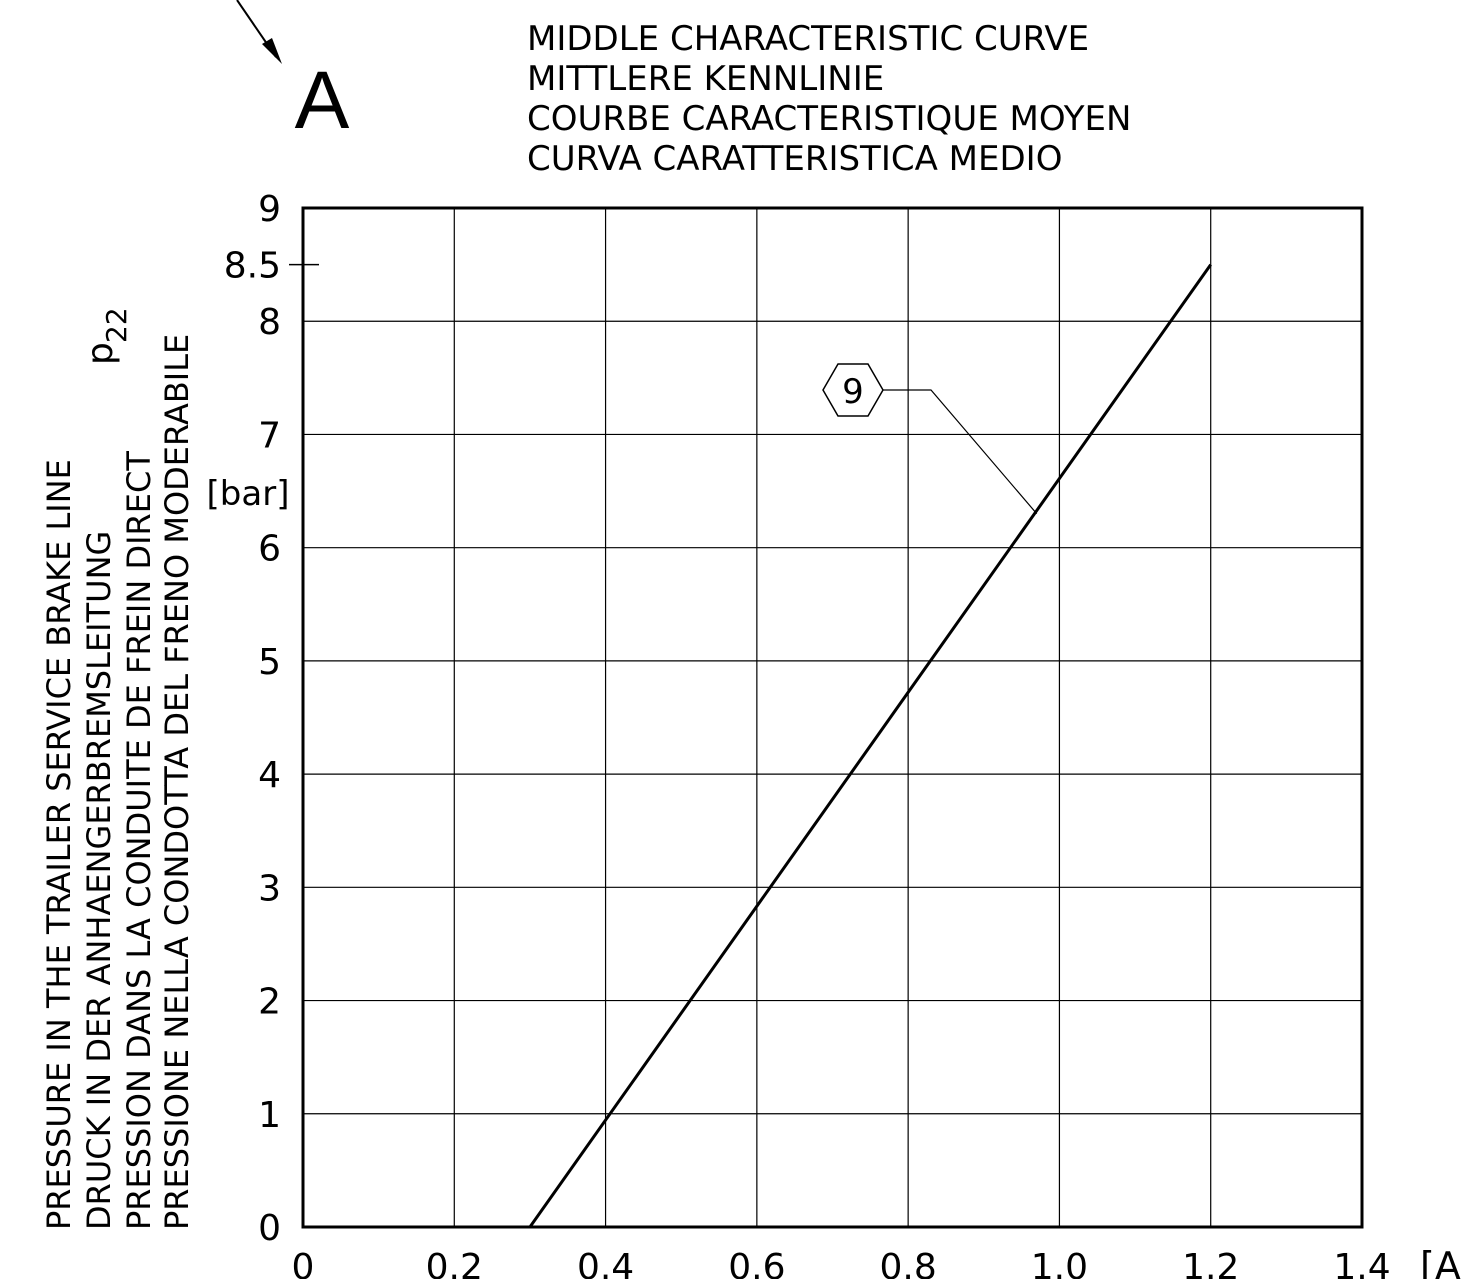 Image resolution: width=1461 pixels, height=1279 pixels. Describe the element at coordinates (100, 353) in the screenshot. I see `y-symbol-main: p` at that location.